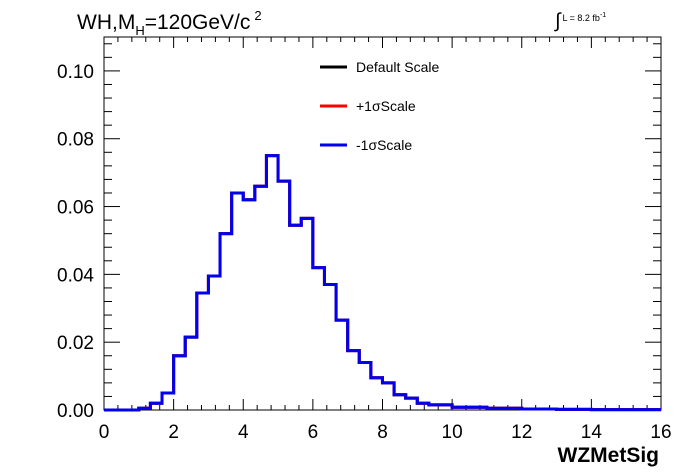 The image size is (696, 472). What do you see at coordinates (521, 432) in the screenshot?
I see `x-tick-label: 12` at bounding box center [521, 432].